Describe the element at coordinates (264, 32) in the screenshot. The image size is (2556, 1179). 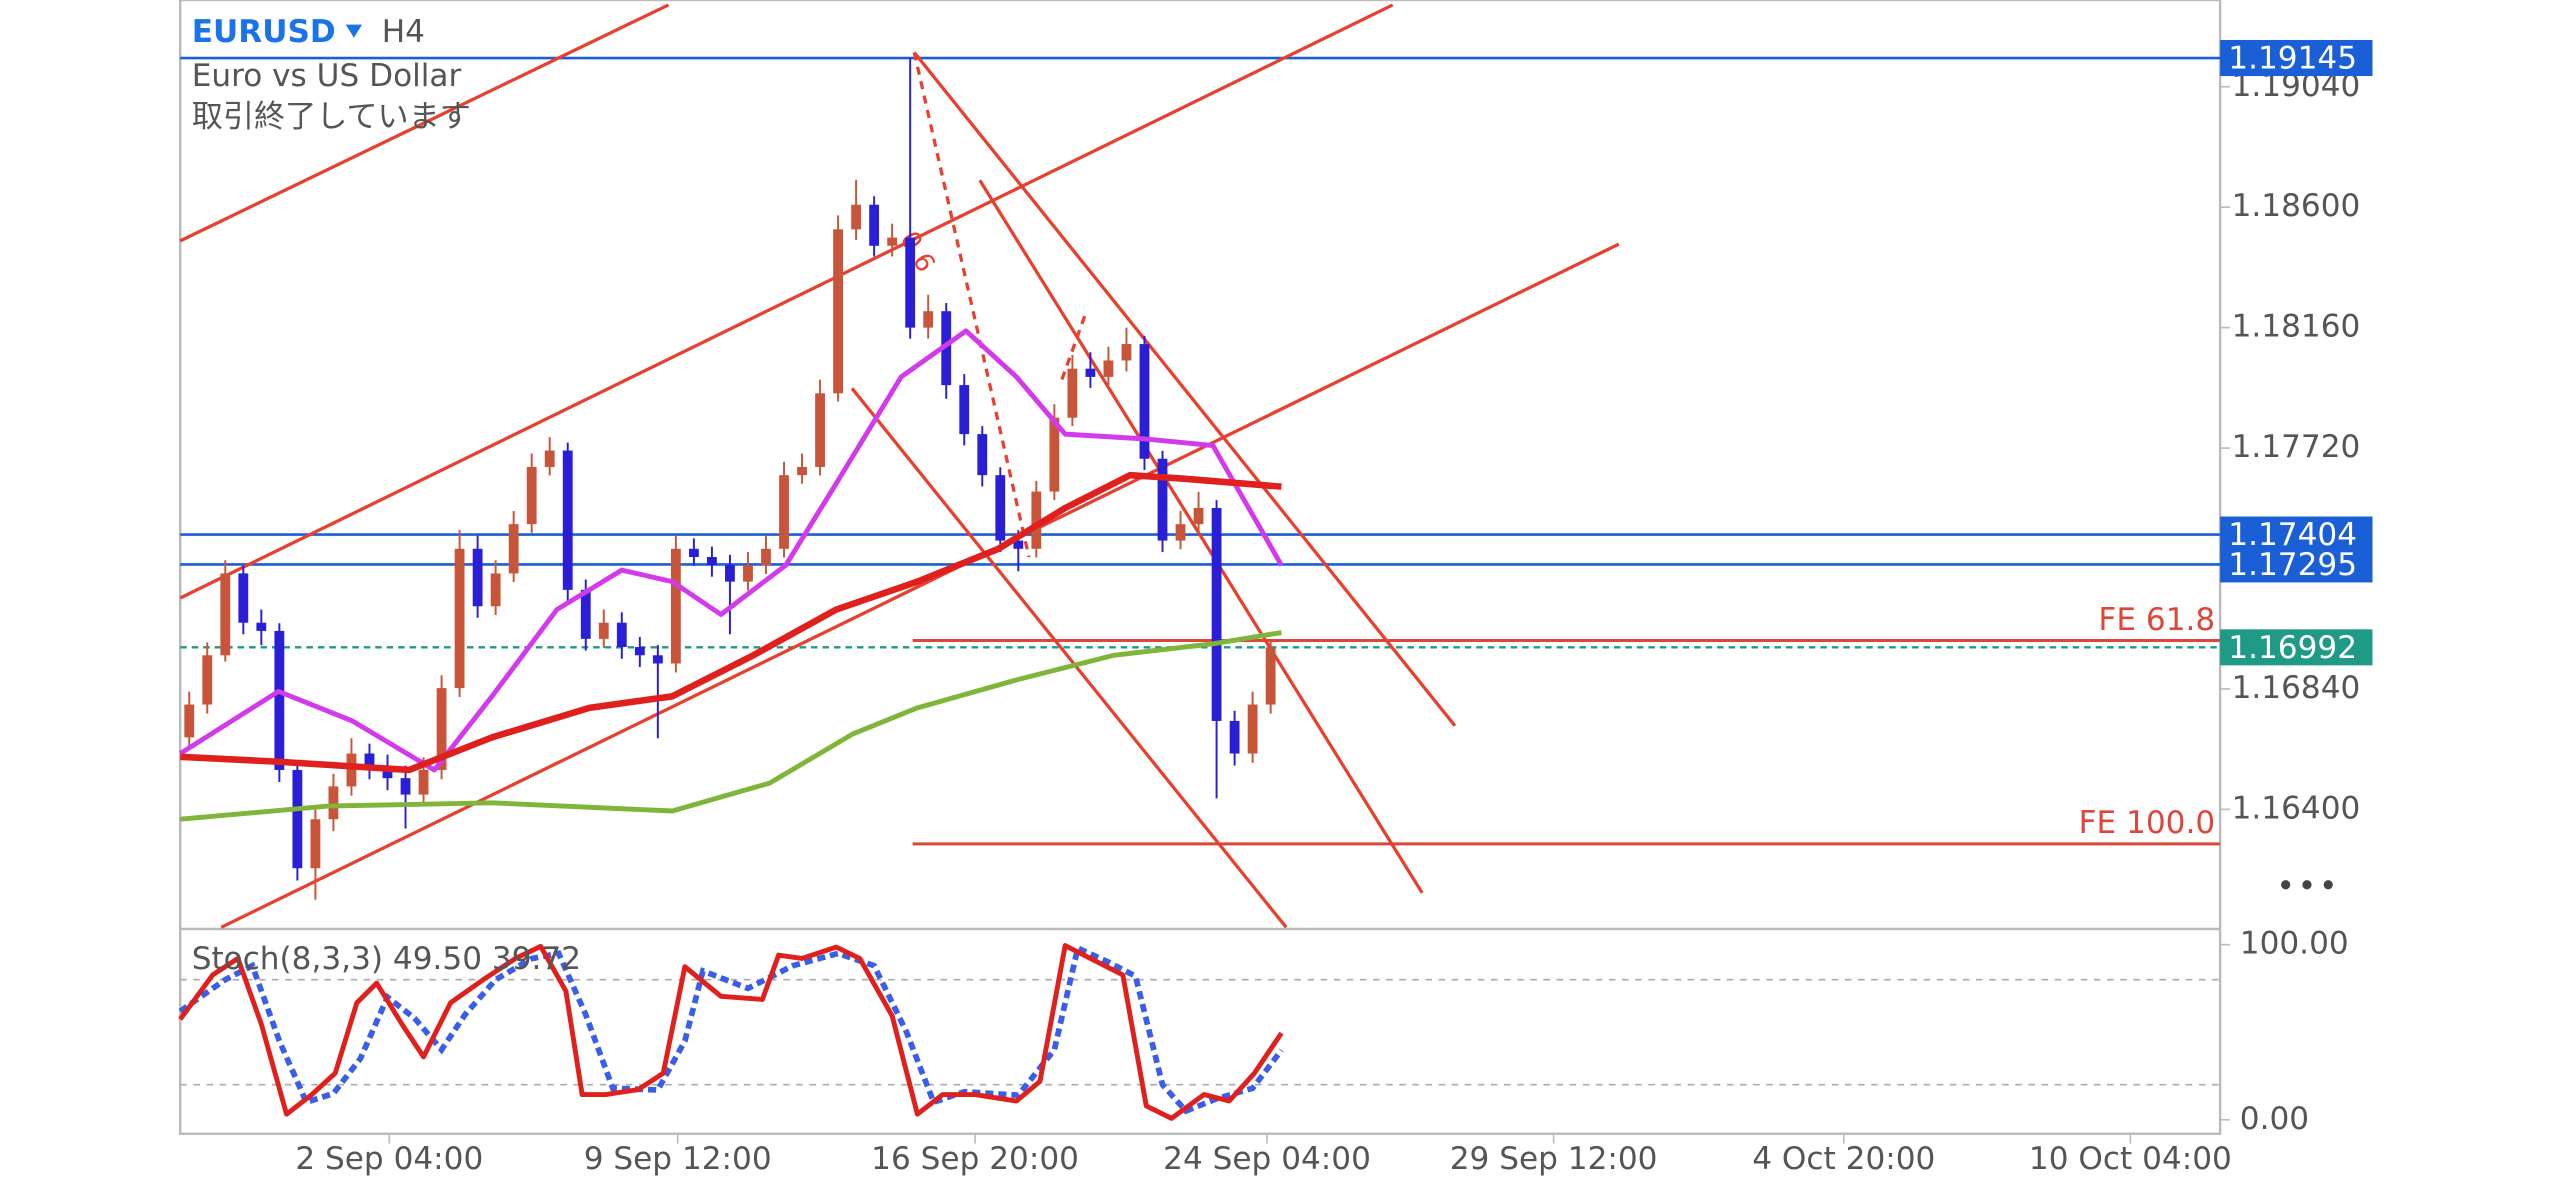
I see `symbol: EURUSD` at that location.